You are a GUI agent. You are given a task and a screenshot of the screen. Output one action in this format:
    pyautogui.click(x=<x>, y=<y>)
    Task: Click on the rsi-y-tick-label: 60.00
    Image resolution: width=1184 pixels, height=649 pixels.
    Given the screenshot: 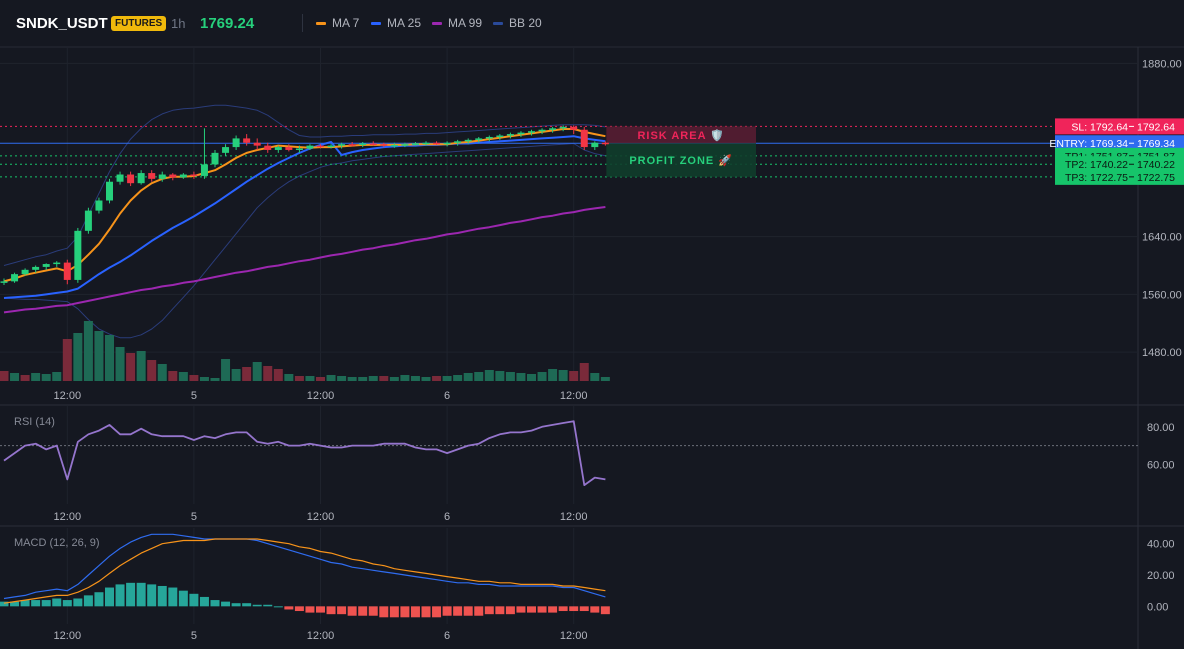 What is the action you would take?
    pyautogui.click(x=1161, y=465)
    